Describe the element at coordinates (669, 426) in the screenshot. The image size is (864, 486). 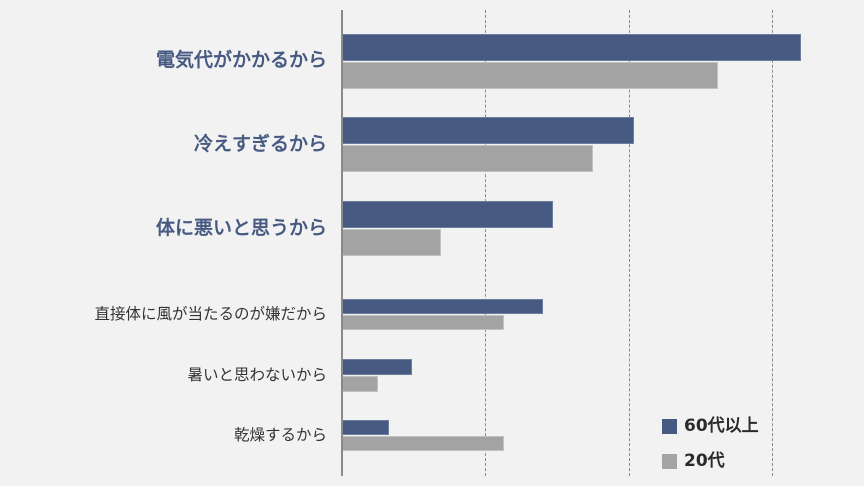
I see `legend-swatch-60s-plus` at that location.